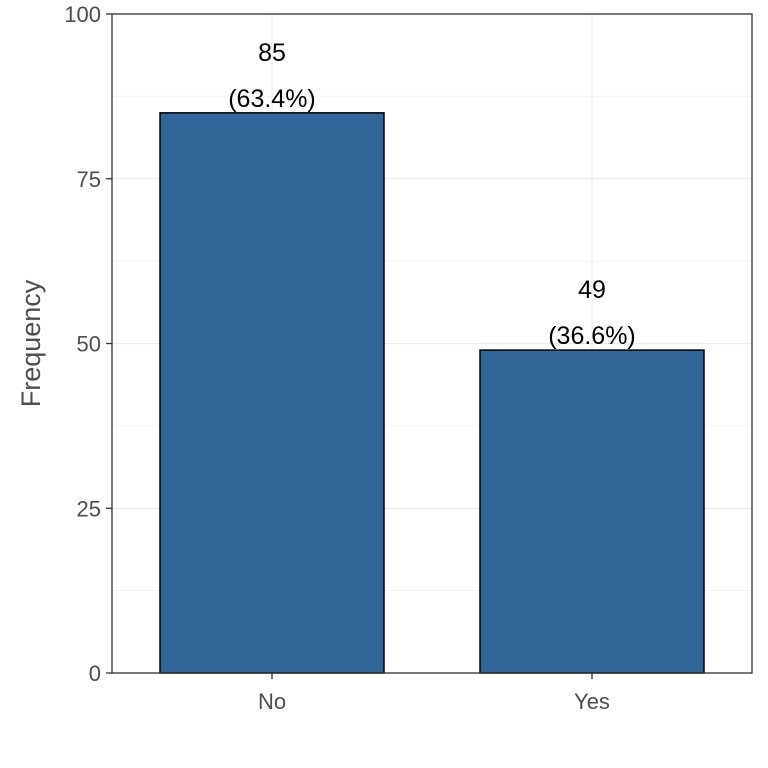  Describe the element at coordinates (592, 701) in the screenshot. I see `x-tick-label: Yes` at that location.